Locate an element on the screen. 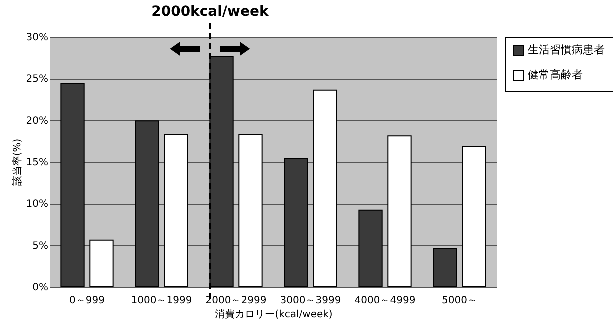 This screenshot has width=613, height=324. x-tick-label: 2000～2999 is located at coordinates (236, 301).